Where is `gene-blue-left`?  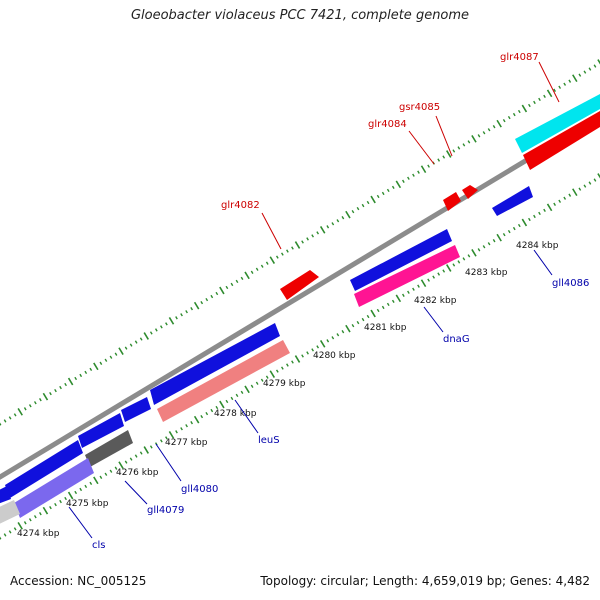
gene-blue-left is located at coordinates (5, 495).